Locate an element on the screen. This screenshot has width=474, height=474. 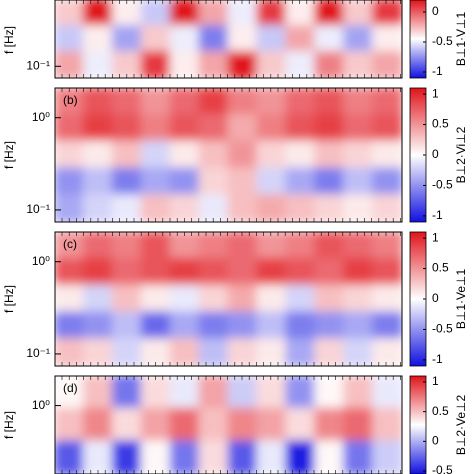
colorbar-tick-label: 0 is located at coordinates (435, 11).